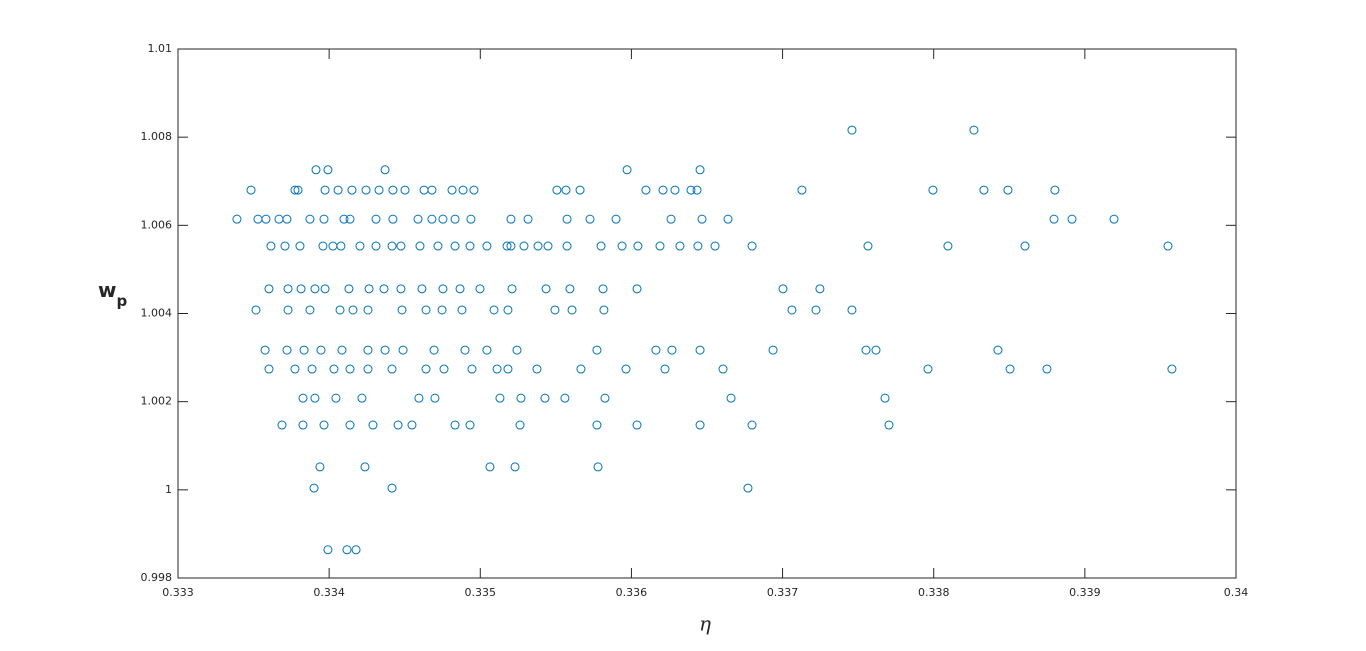  Describe the element at coordinates (705, 624) in the screenshot. I see `x-axis-label: η` at that location.